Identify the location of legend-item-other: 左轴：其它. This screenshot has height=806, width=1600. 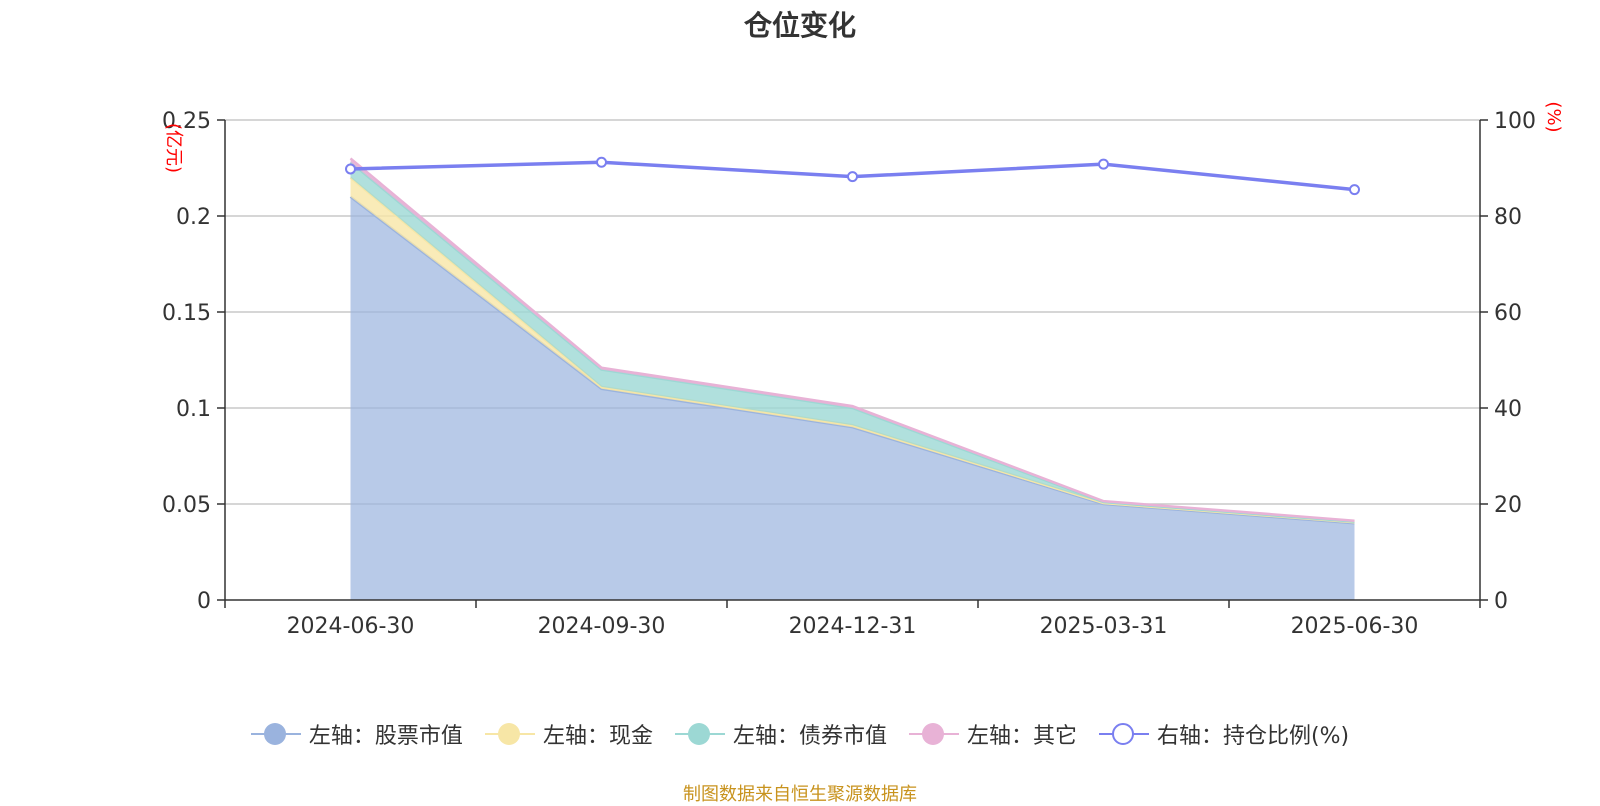
(992, 734).